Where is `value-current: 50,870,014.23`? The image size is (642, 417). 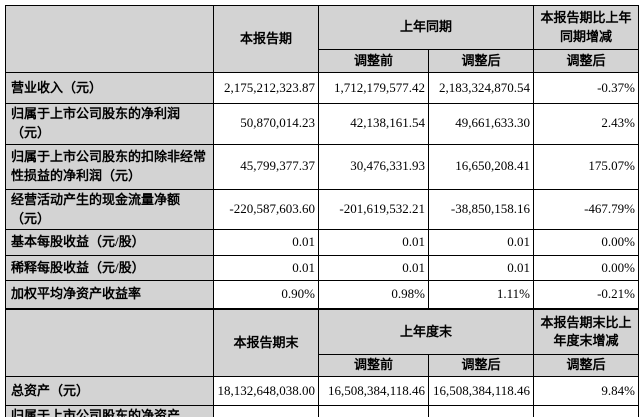 value-current: 50,870,014.23 is located at coordinates (266, 124).